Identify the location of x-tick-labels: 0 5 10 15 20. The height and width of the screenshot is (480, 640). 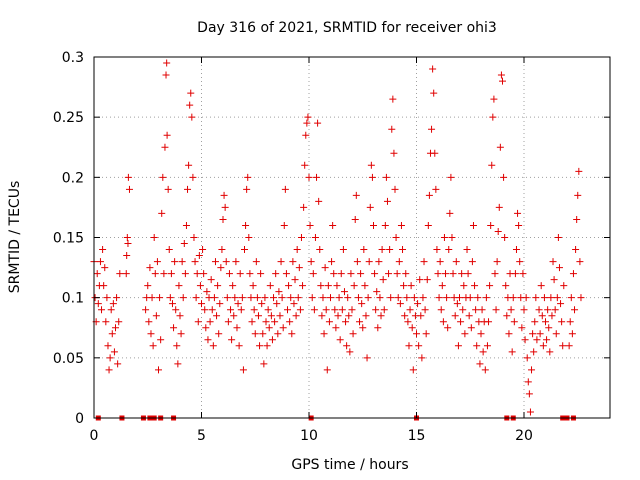
(311, 436).